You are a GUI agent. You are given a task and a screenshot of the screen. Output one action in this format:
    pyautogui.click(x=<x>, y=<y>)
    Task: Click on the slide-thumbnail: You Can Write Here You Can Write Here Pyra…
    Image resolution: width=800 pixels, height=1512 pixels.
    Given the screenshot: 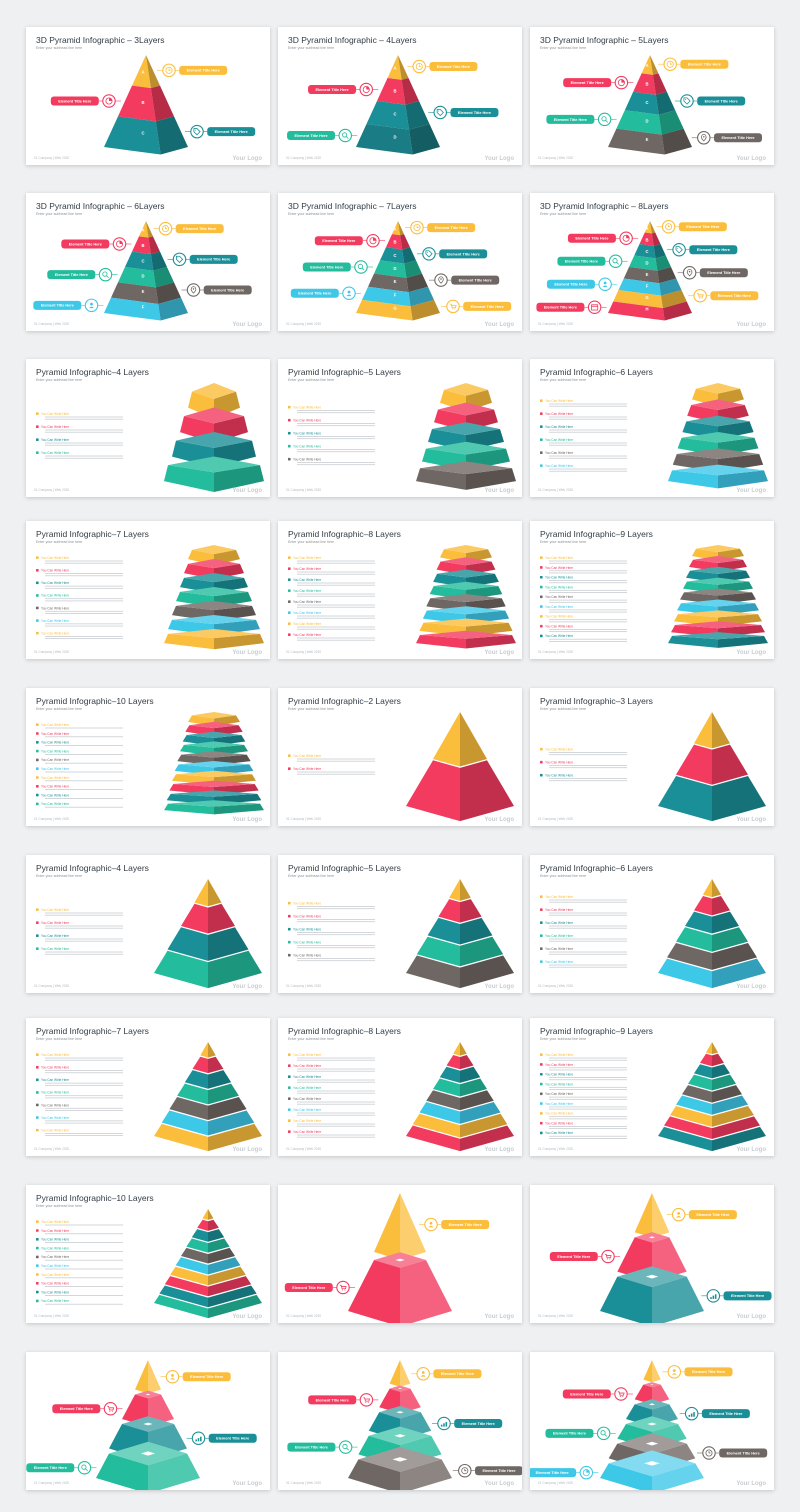 What is the action you would take?
    pyautogui.click(x=400, y=757)
    